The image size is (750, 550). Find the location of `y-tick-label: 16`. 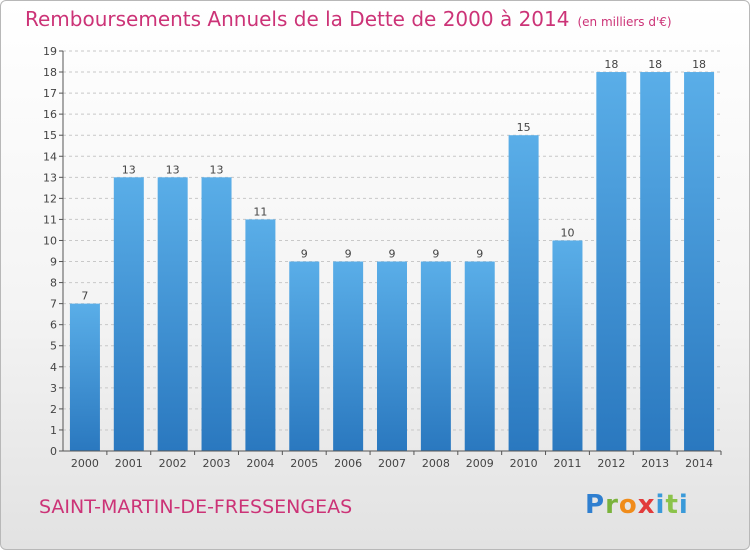

y-tick-label: 16 is located at coordinates (50, 114).